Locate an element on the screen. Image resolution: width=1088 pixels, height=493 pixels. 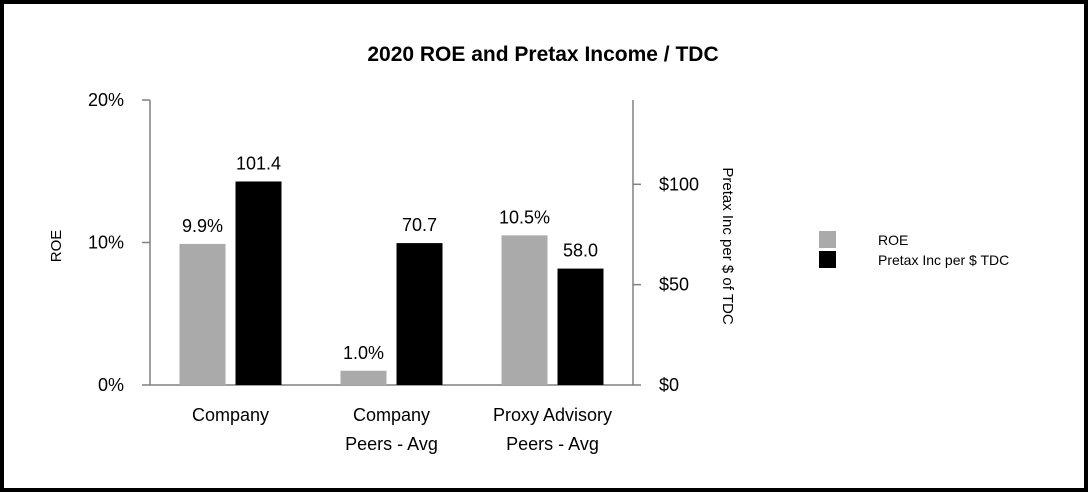
right-tick-label: $100 is located at coordinates (679, 184).